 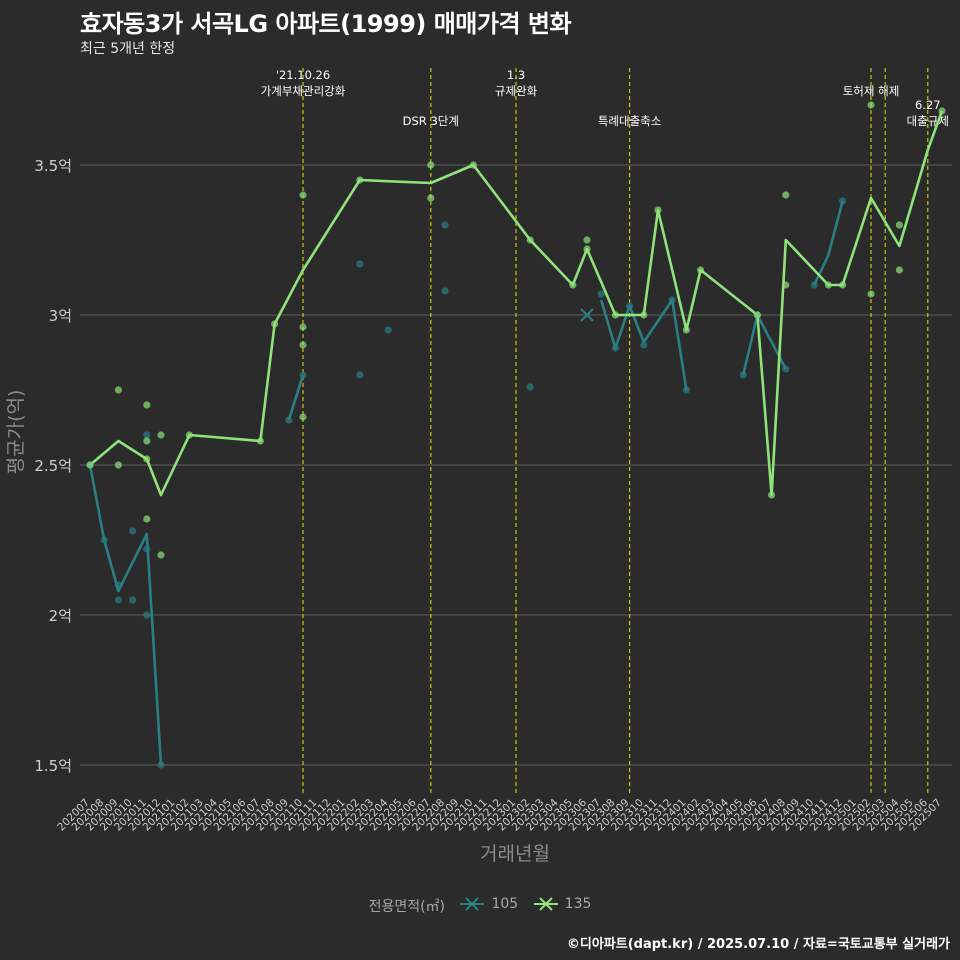 What do you see at coordinates (326, 24) in the screenshot?
I see `chart-title: 효자동3가 서곡LG 아파트(1999) 매매가격 변화` at bounding box center [326, 24].